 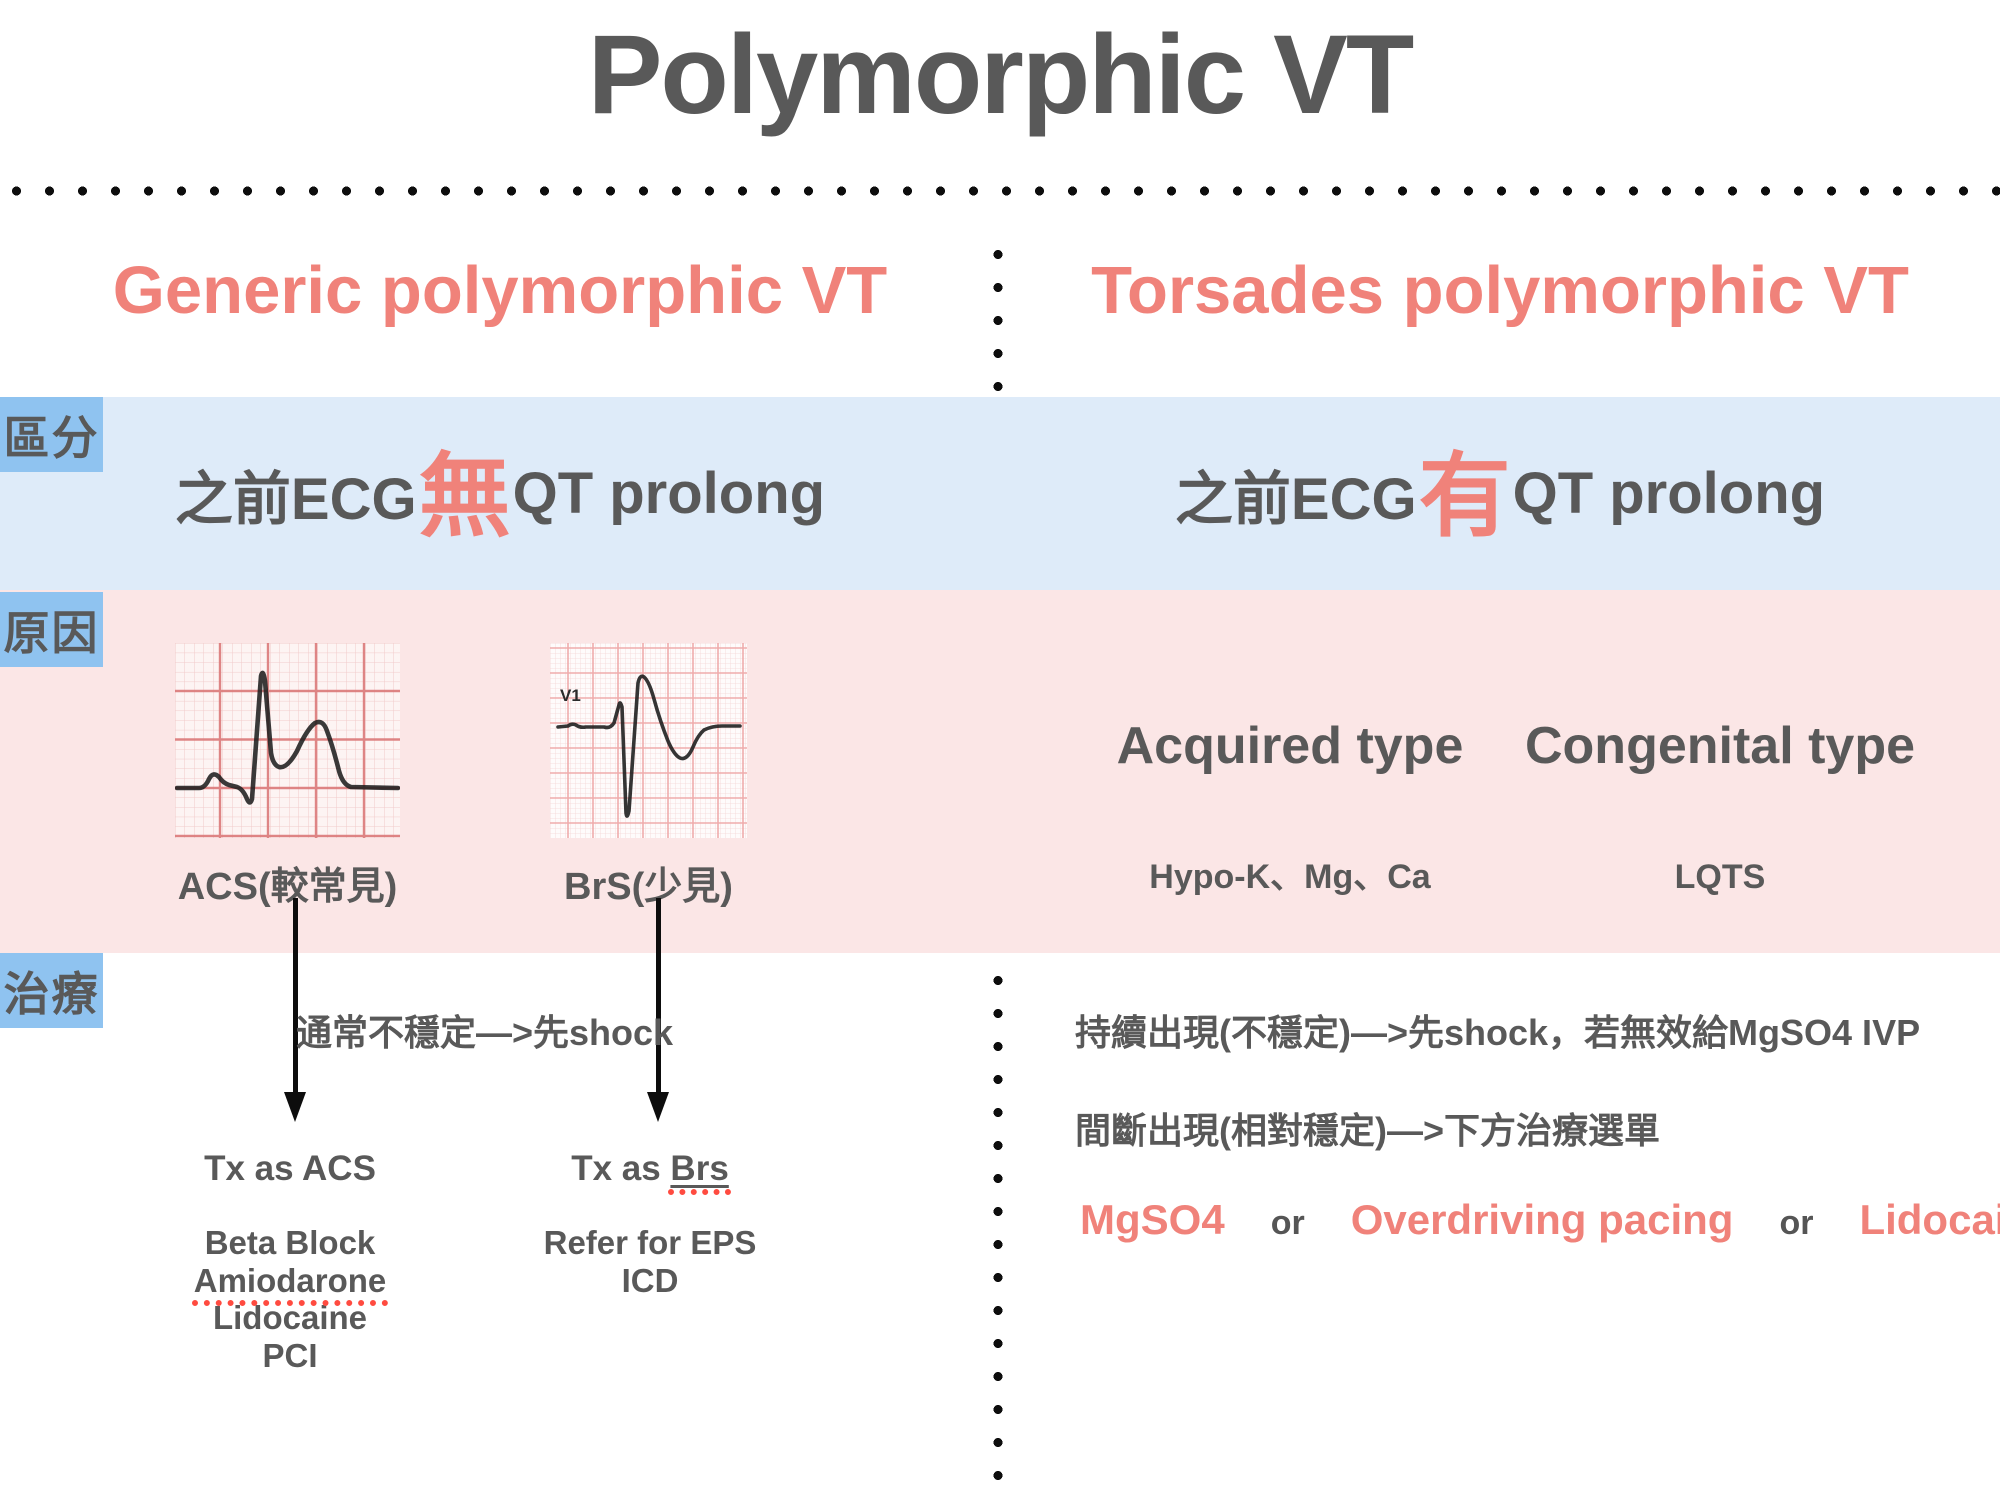 What do you see at coordinates (650, 1280) in the screenshot?
I see `list-item: ICD` at bounding box center [650, 1280].